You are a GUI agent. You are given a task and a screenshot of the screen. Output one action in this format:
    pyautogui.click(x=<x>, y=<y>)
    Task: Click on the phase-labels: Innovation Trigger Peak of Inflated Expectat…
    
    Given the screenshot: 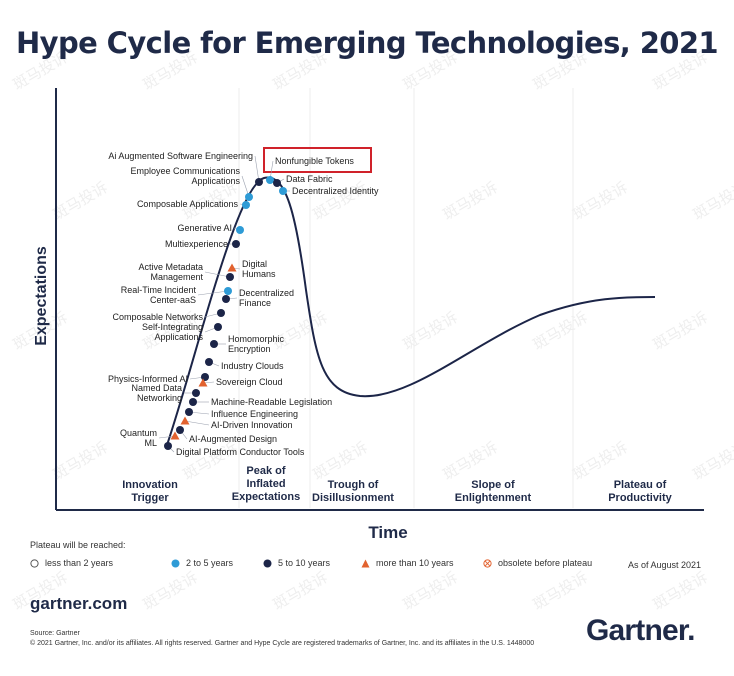 What is the action you would take?
    pyautogui.click(x=397, y=484)
    